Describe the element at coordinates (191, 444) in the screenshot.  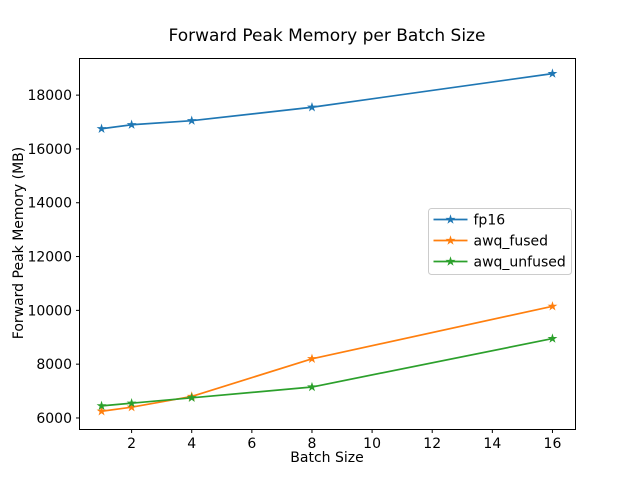
I see `x-tick-label: 4` at that location.